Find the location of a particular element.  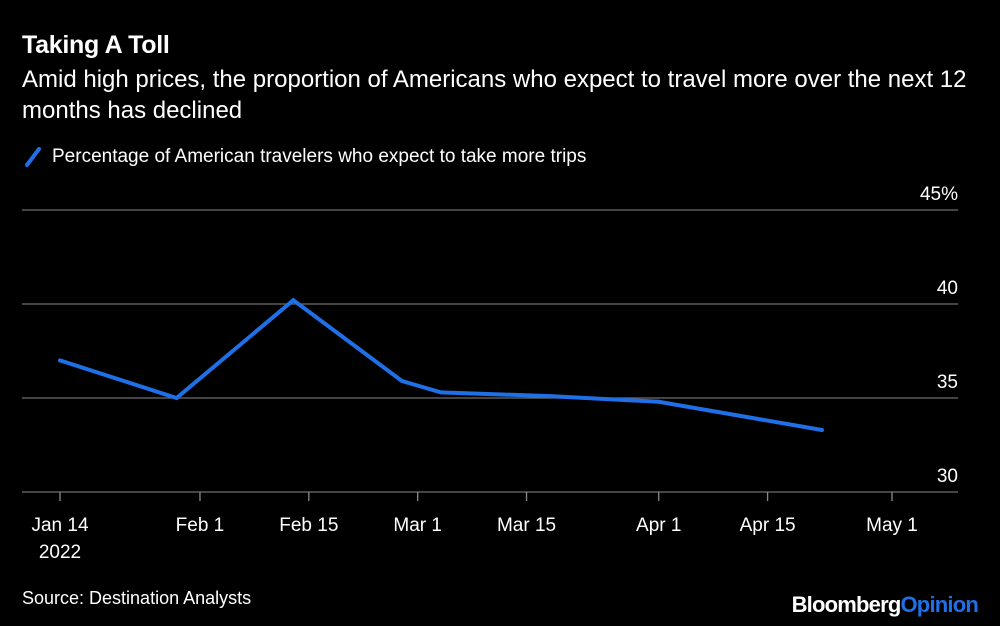

brand-logo: BloombergOpinion is located at coordinates (885, 605).